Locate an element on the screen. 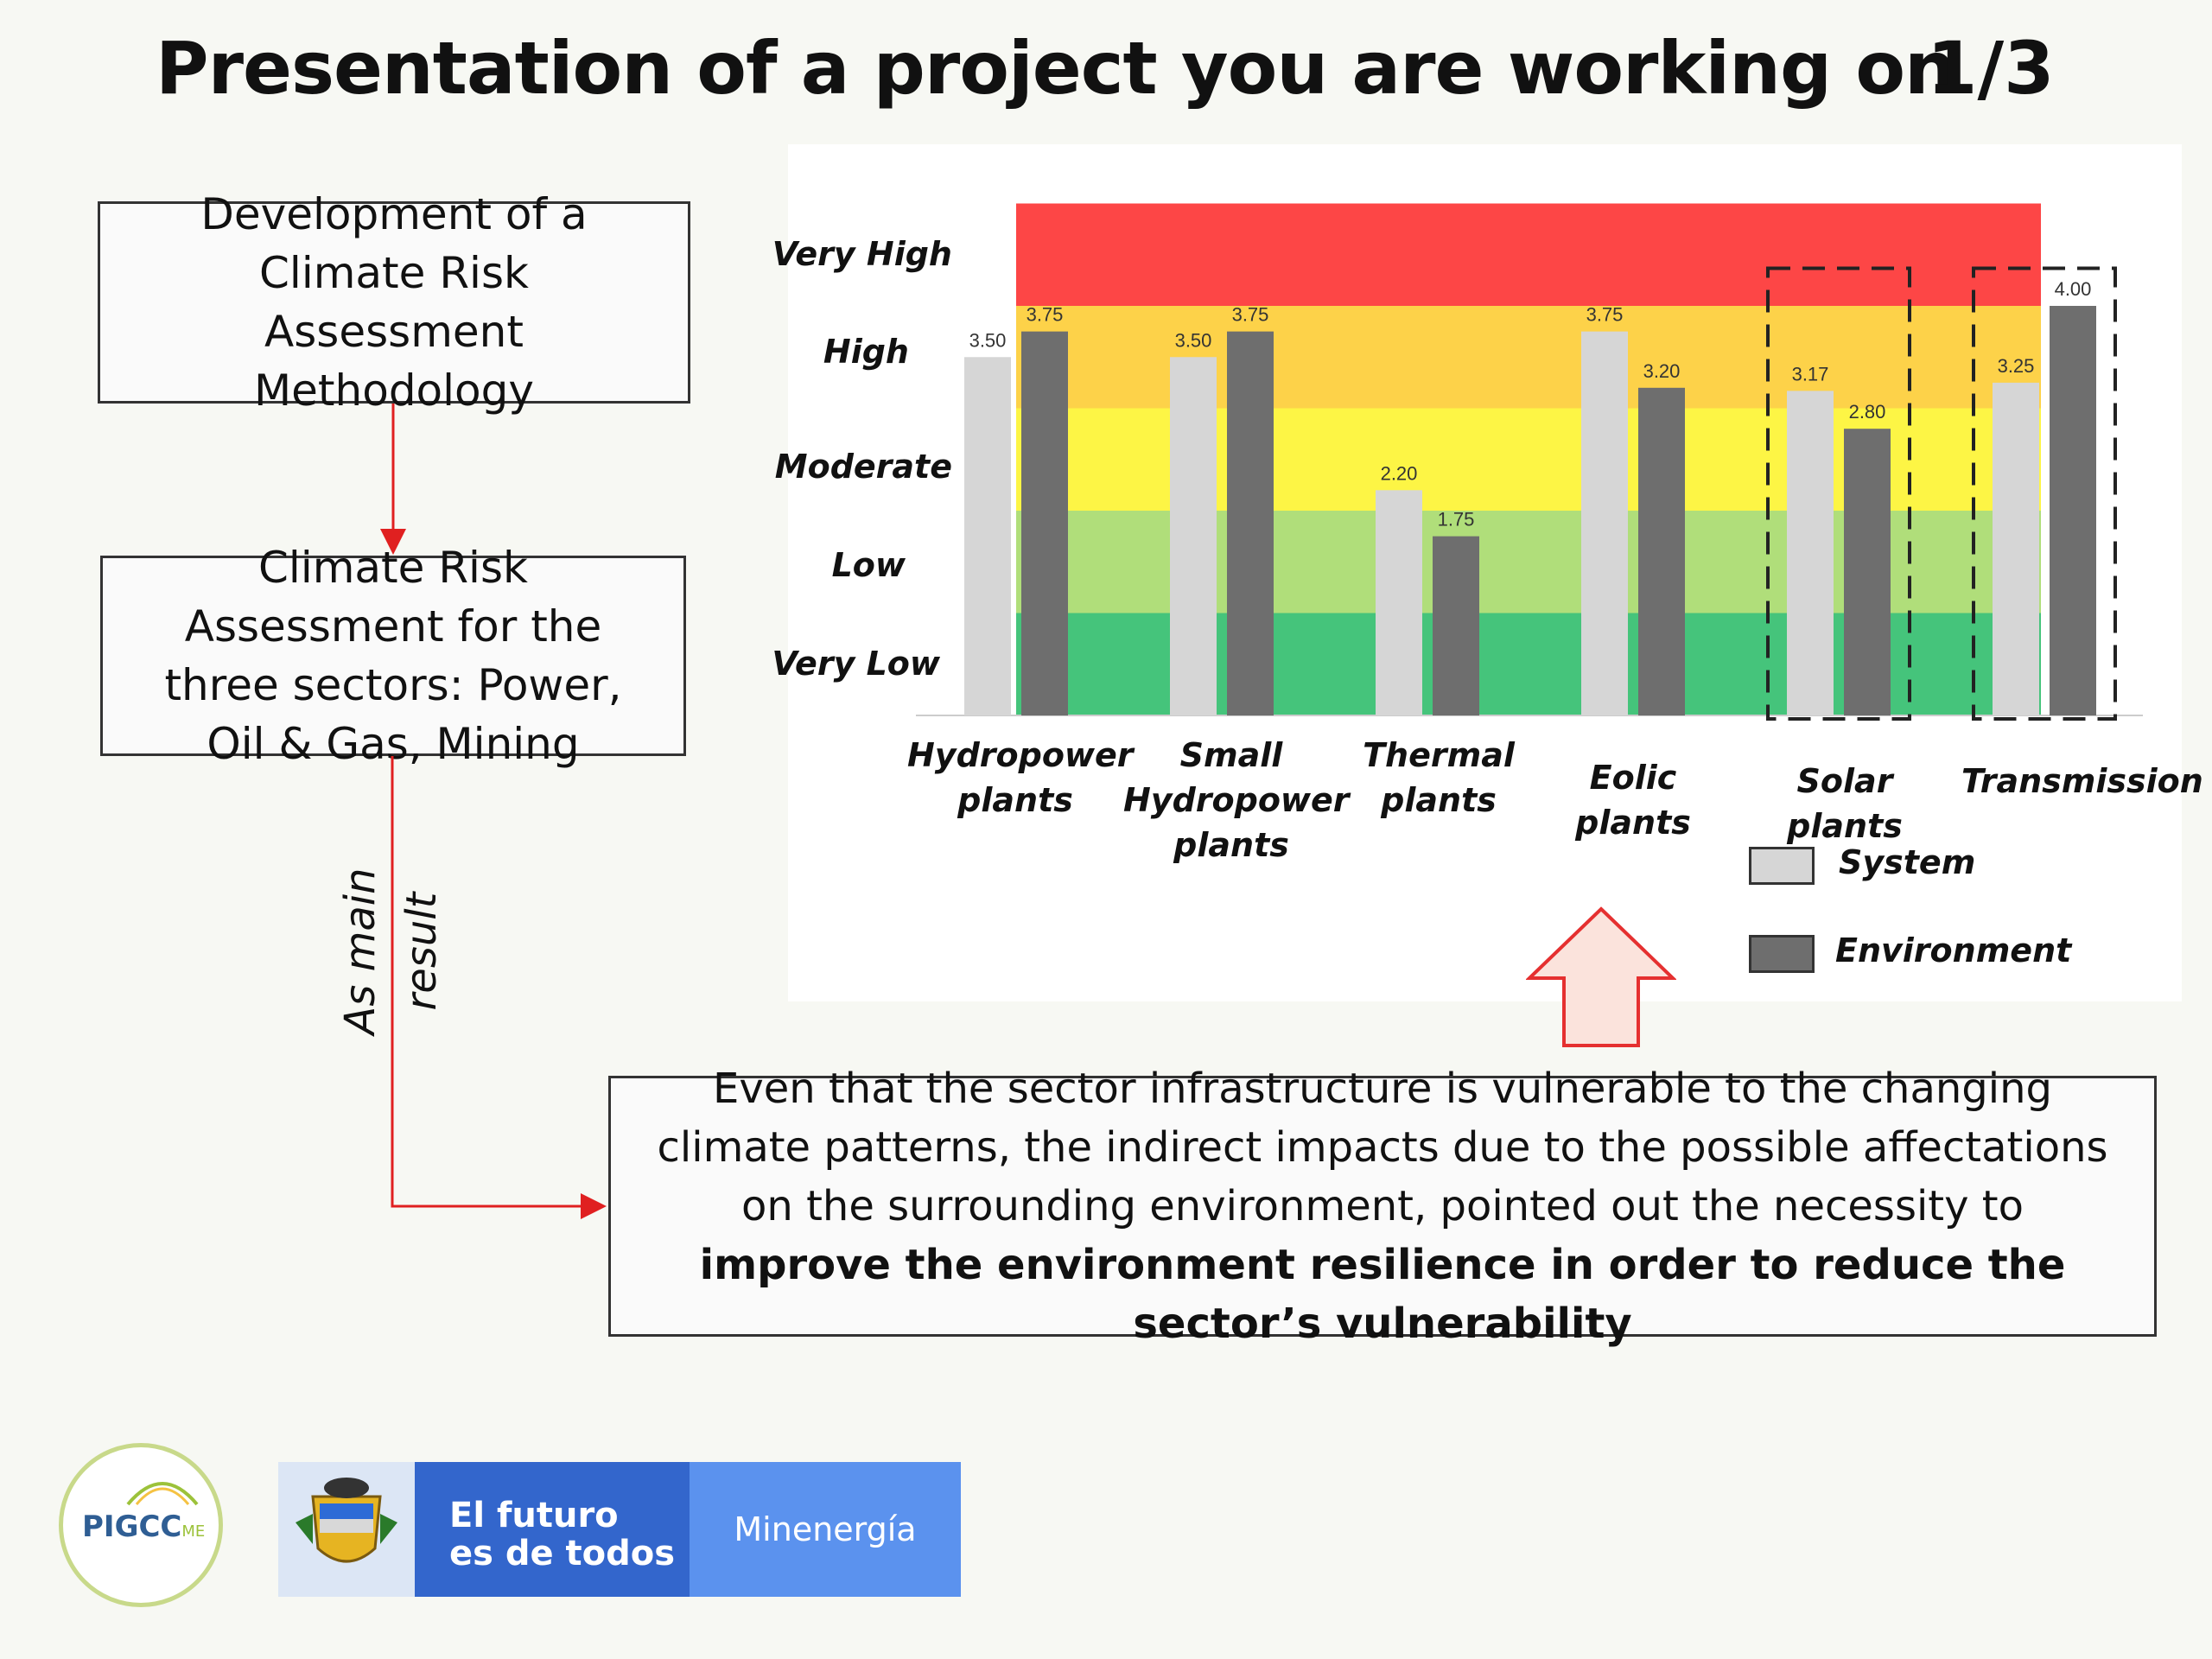 The image size is (2212, 1659). category-label-thermal: Thermal plants is located at coordinates (1439, 777).